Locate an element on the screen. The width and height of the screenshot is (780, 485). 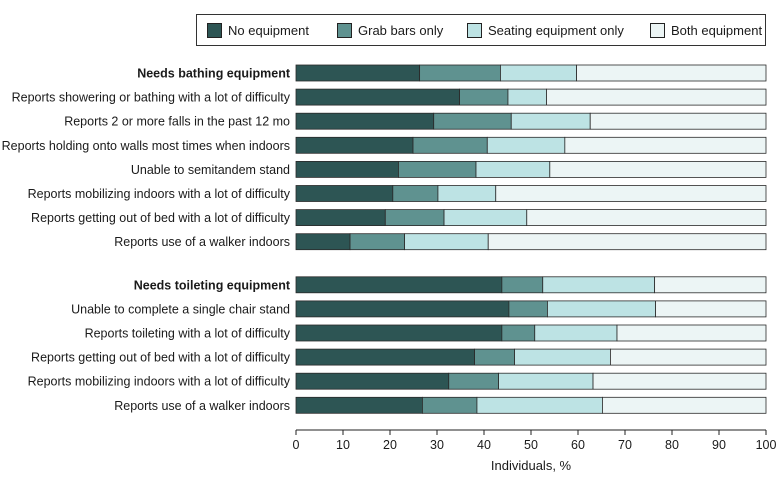
bar-g2-r2-no-equipment is located at coordinates (402, 309).